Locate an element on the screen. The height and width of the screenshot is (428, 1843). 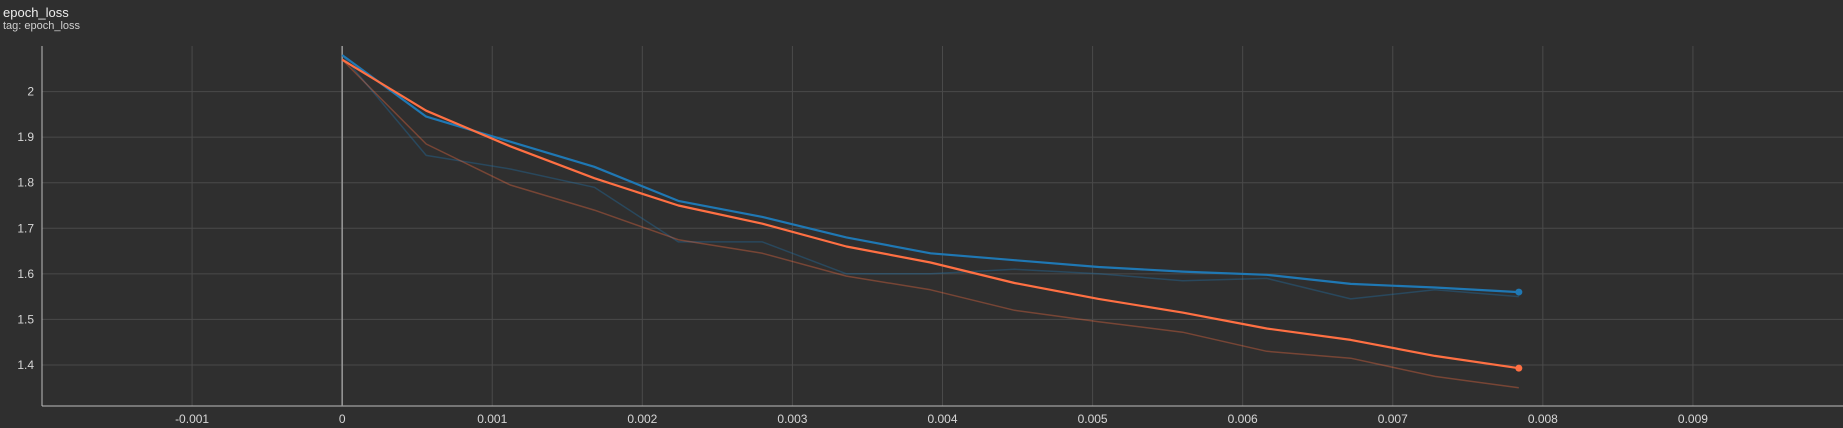
y-tick-labels: 1.4 1.5 1.6 1.7 1.8 1.9 2 is located at coordinates (25, 228).